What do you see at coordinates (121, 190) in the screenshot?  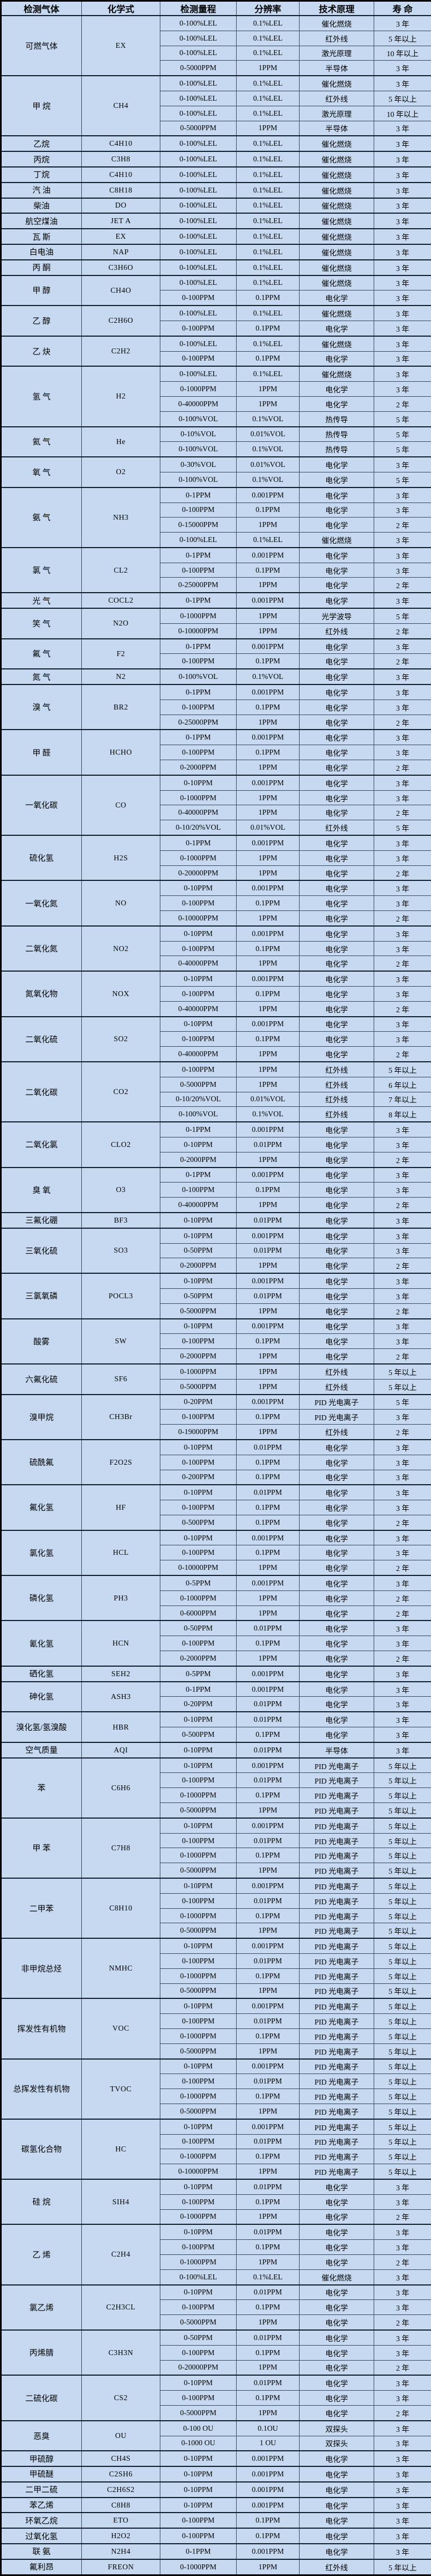 I see `formula-cell: C8H18` at bounding box center [121, 190].